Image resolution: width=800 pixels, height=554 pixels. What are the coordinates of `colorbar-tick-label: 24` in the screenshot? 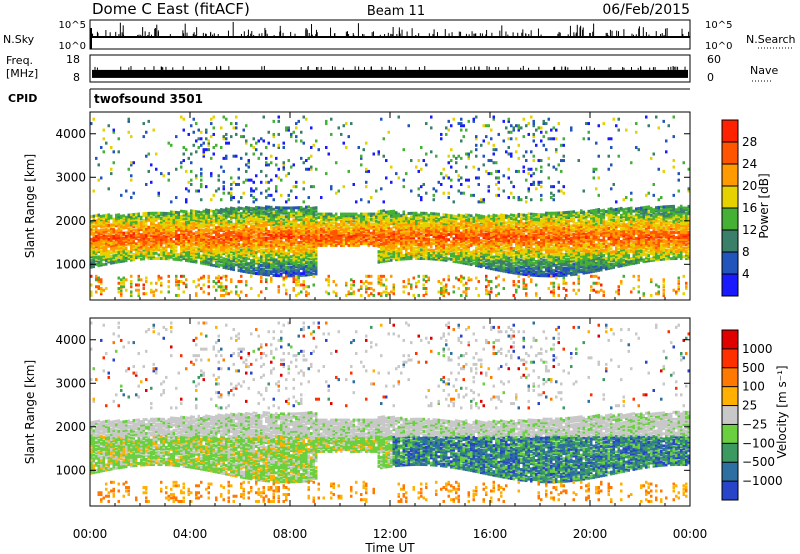 It's located at (749, 164).